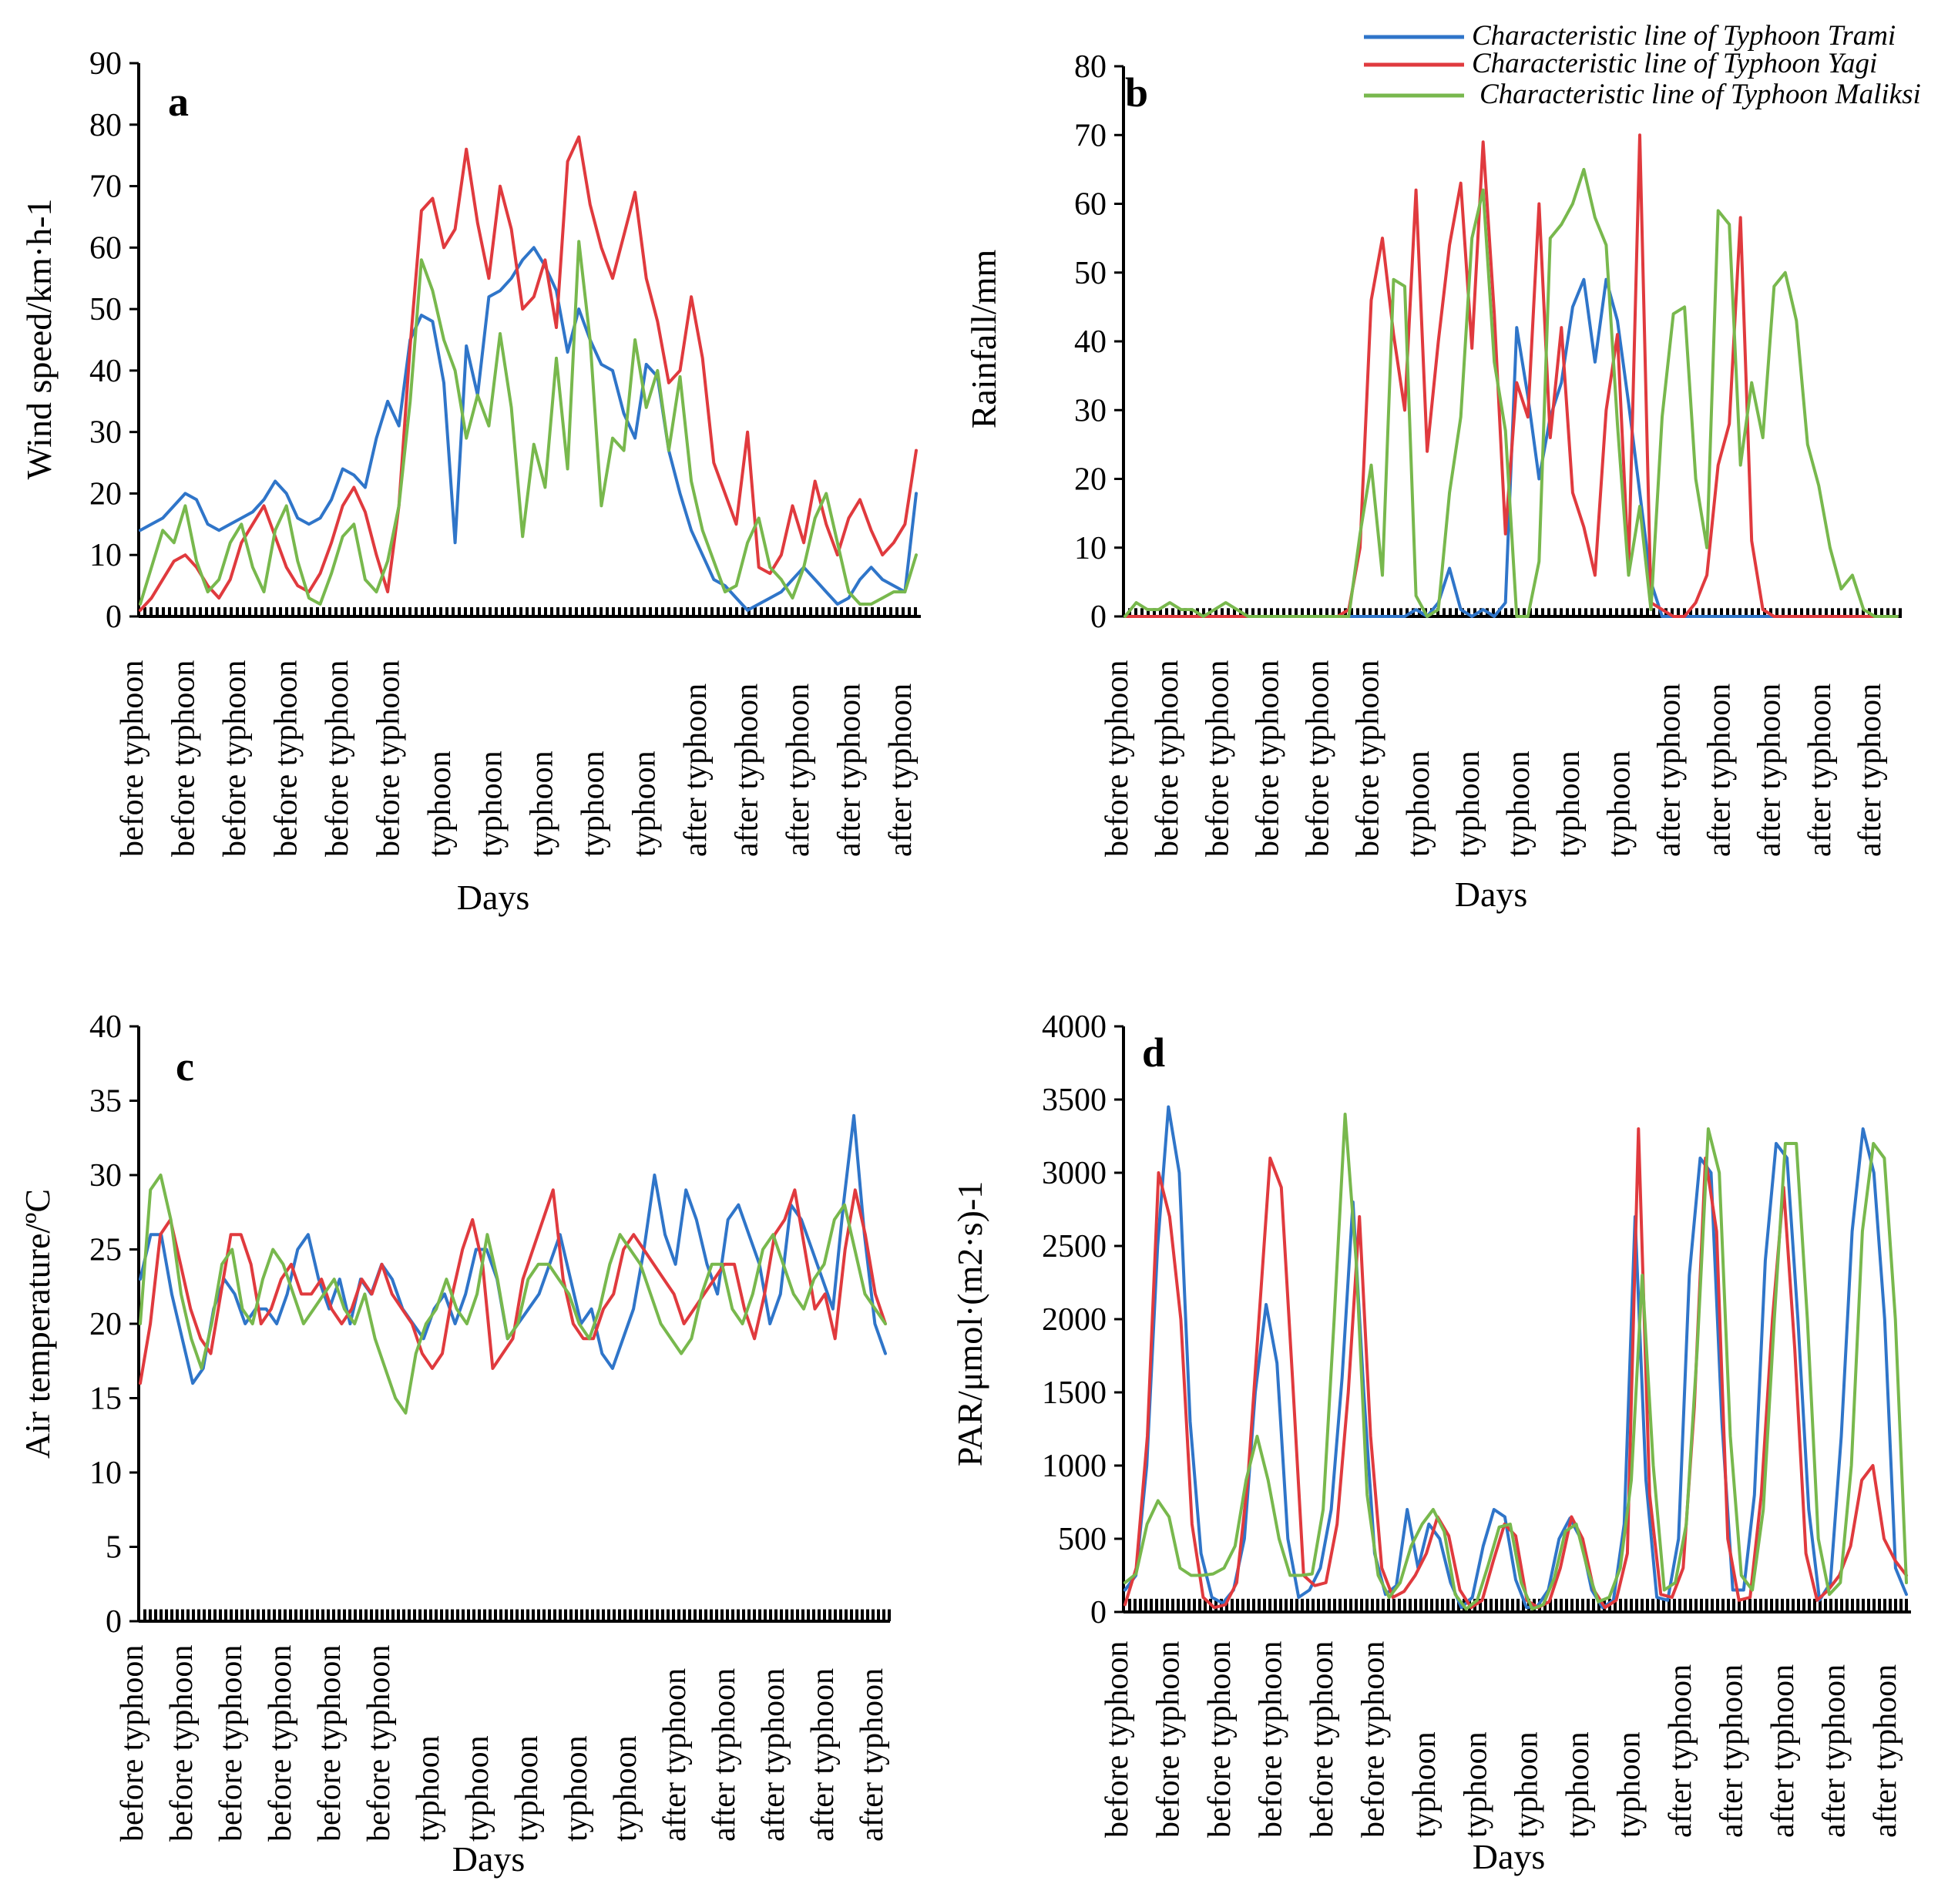 This screenshot has width=1948, height=1904. I want to click on y-axis-title: Wind speed/km·h-1, so click(39, 339).